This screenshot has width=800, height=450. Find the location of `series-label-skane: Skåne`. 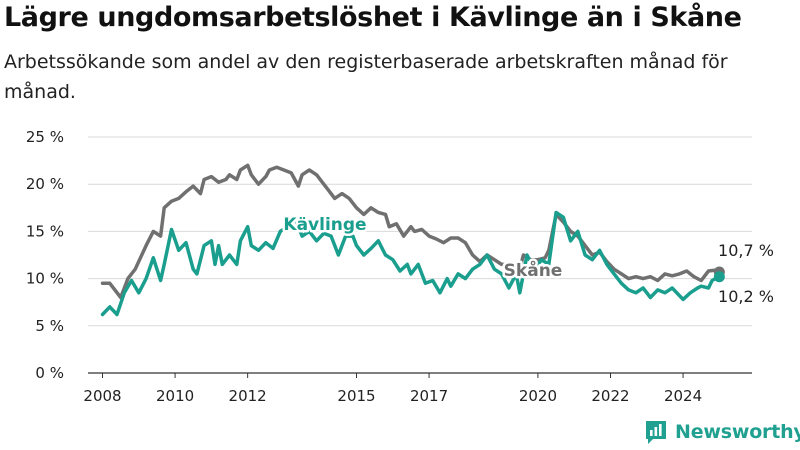

series-label-skane: Skåne is located at coordinates (533, 270).